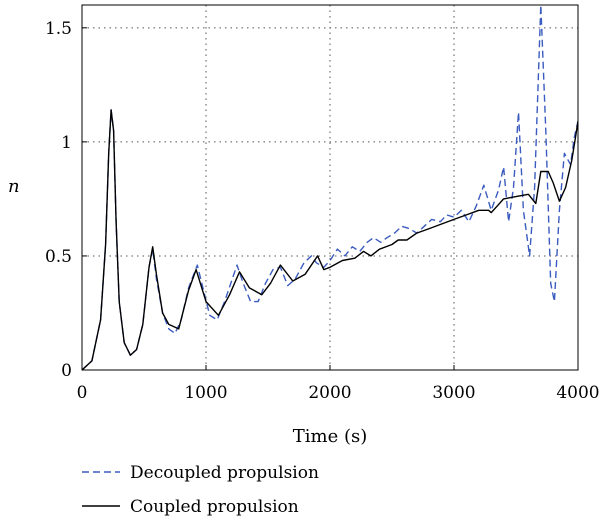 The height and width of the screenshot is (520, 600). What do you see at coordinates (66, 371) in the screenshot?
I see `y-tick-label: 0` at bounding box center [66, 371].